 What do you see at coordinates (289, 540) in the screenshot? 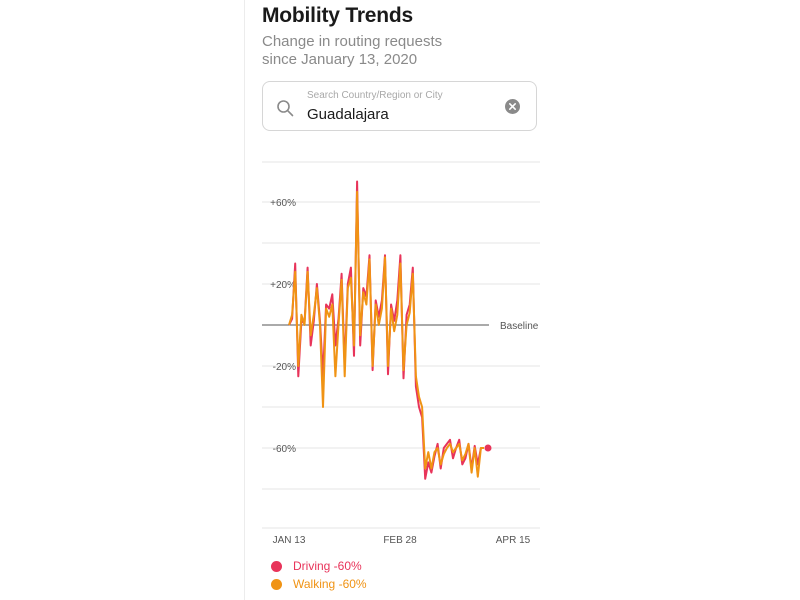
I see `x-tick-label: JAN 13` at bounding box center [289, 540].